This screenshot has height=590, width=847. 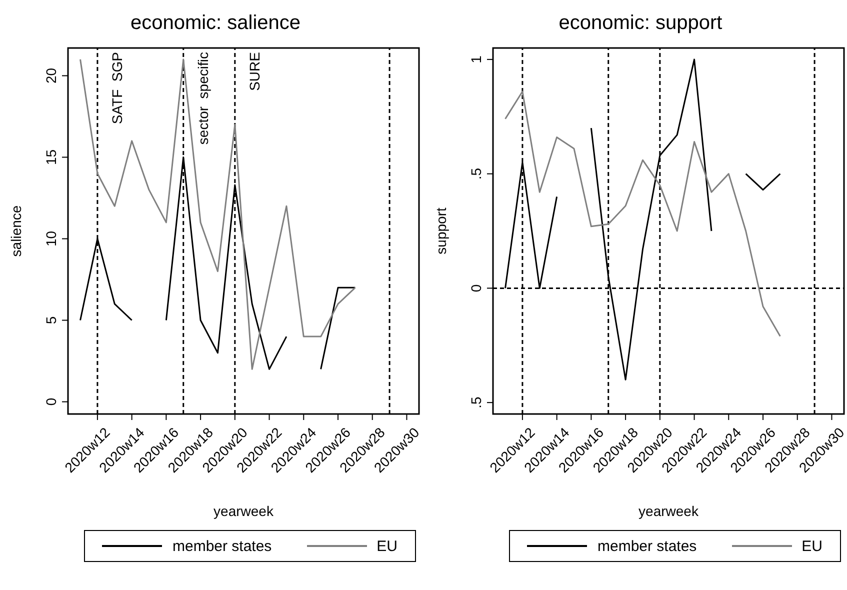 What do you see at coordinates (51, 238) in the screenshot?
I see `y-tick-label: 10` at bounding box center [51, 238].